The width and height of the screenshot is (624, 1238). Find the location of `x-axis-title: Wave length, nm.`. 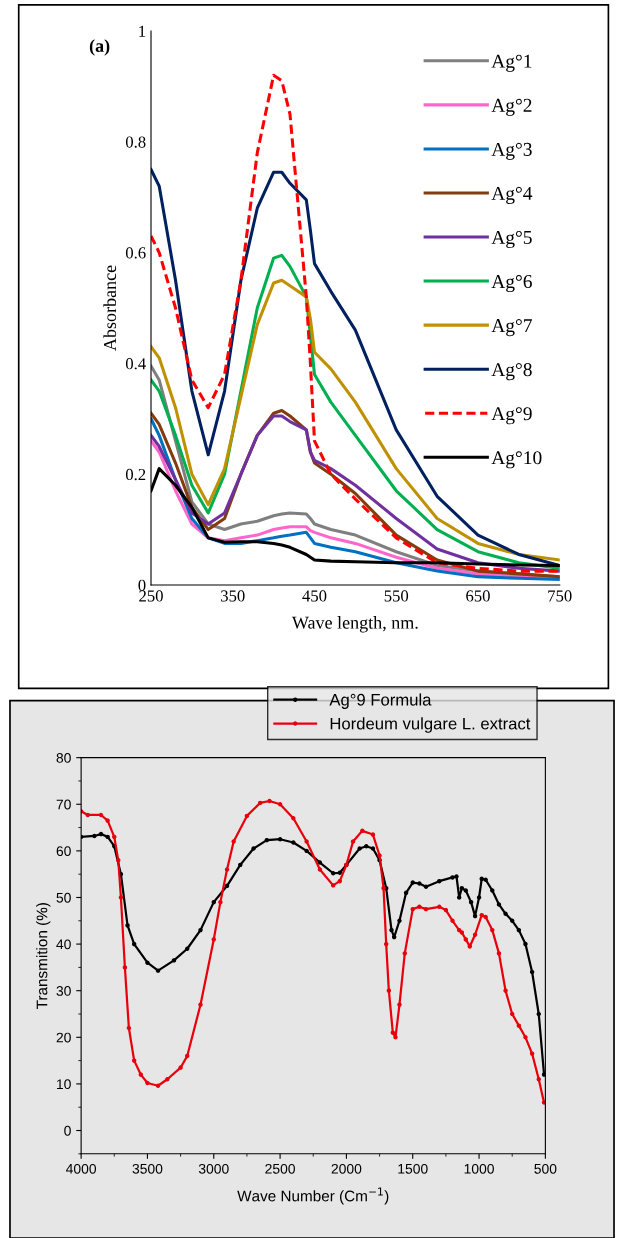

x-axis-title: Wave length, nm. is located at coordinates (354, 624).